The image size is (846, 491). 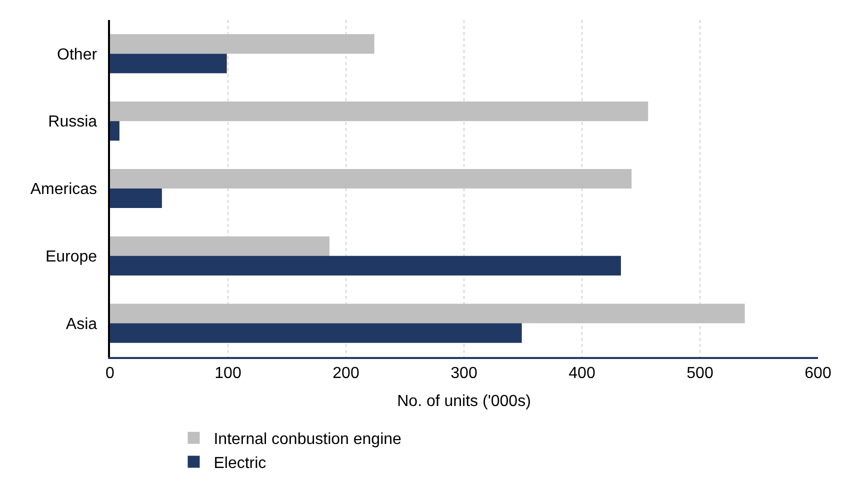 I want to click on legend-label: Internal conbustion engine, so click(x=308, y=439).